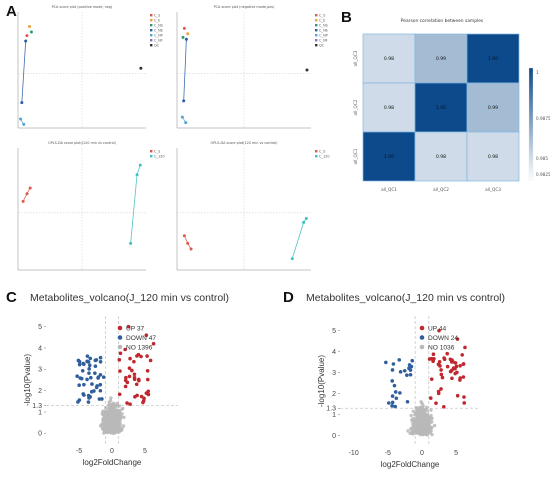  Describe the element at coordinates (244, 7) in the screenshot. I see `plot-title: PCA score plot (negative mode,pos)` at that location.